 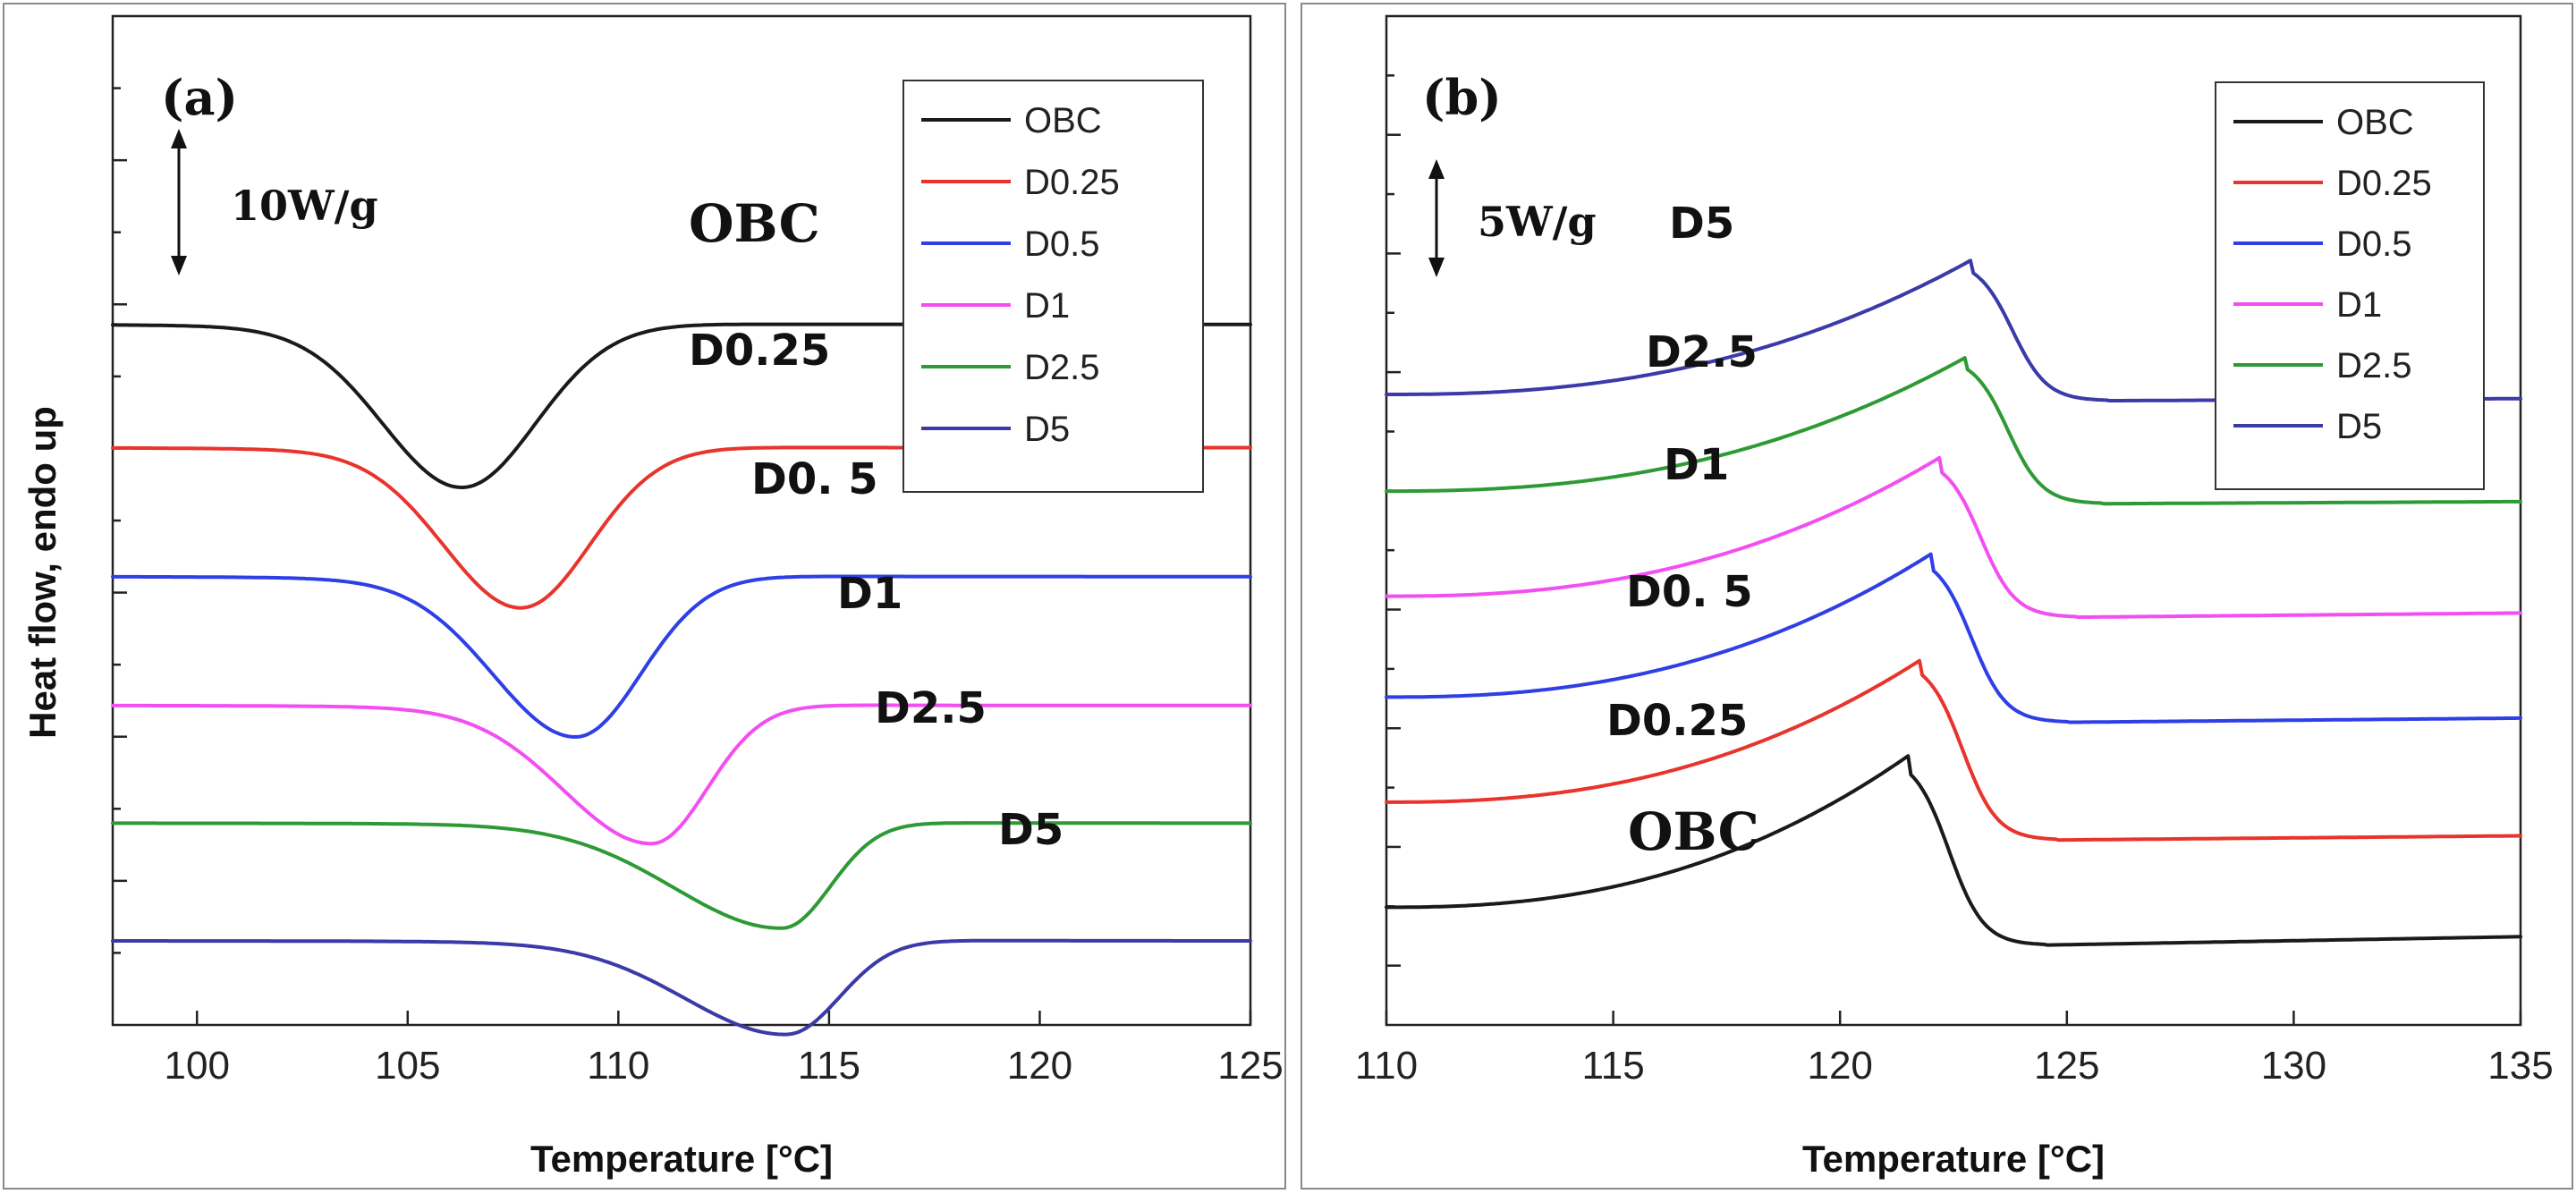 I want to click on panel-b-legend-box, so click(x=2350, y=285).